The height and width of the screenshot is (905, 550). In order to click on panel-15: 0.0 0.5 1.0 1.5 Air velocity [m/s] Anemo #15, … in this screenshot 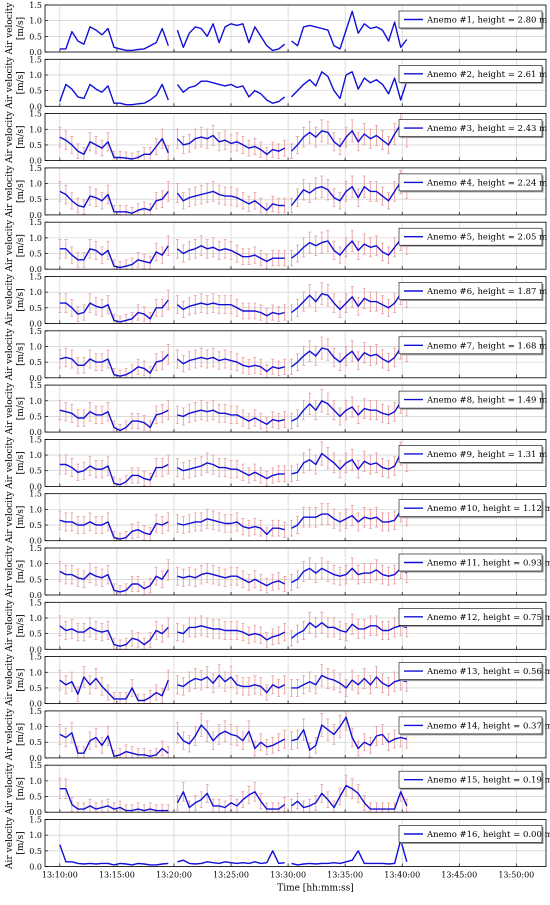, I will do `click(277, 789)`.